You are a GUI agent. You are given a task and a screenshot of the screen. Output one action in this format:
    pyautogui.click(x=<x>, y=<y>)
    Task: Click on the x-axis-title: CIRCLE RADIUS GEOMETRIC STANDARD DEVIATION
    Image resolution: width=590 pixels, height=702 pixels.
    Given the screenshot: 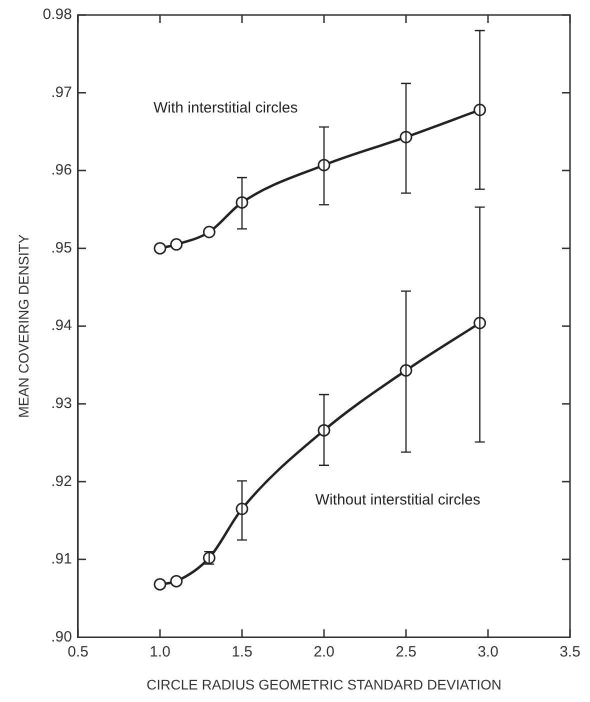 What is the action you would take?
    pyautogui.click(x=324, y=684)
    